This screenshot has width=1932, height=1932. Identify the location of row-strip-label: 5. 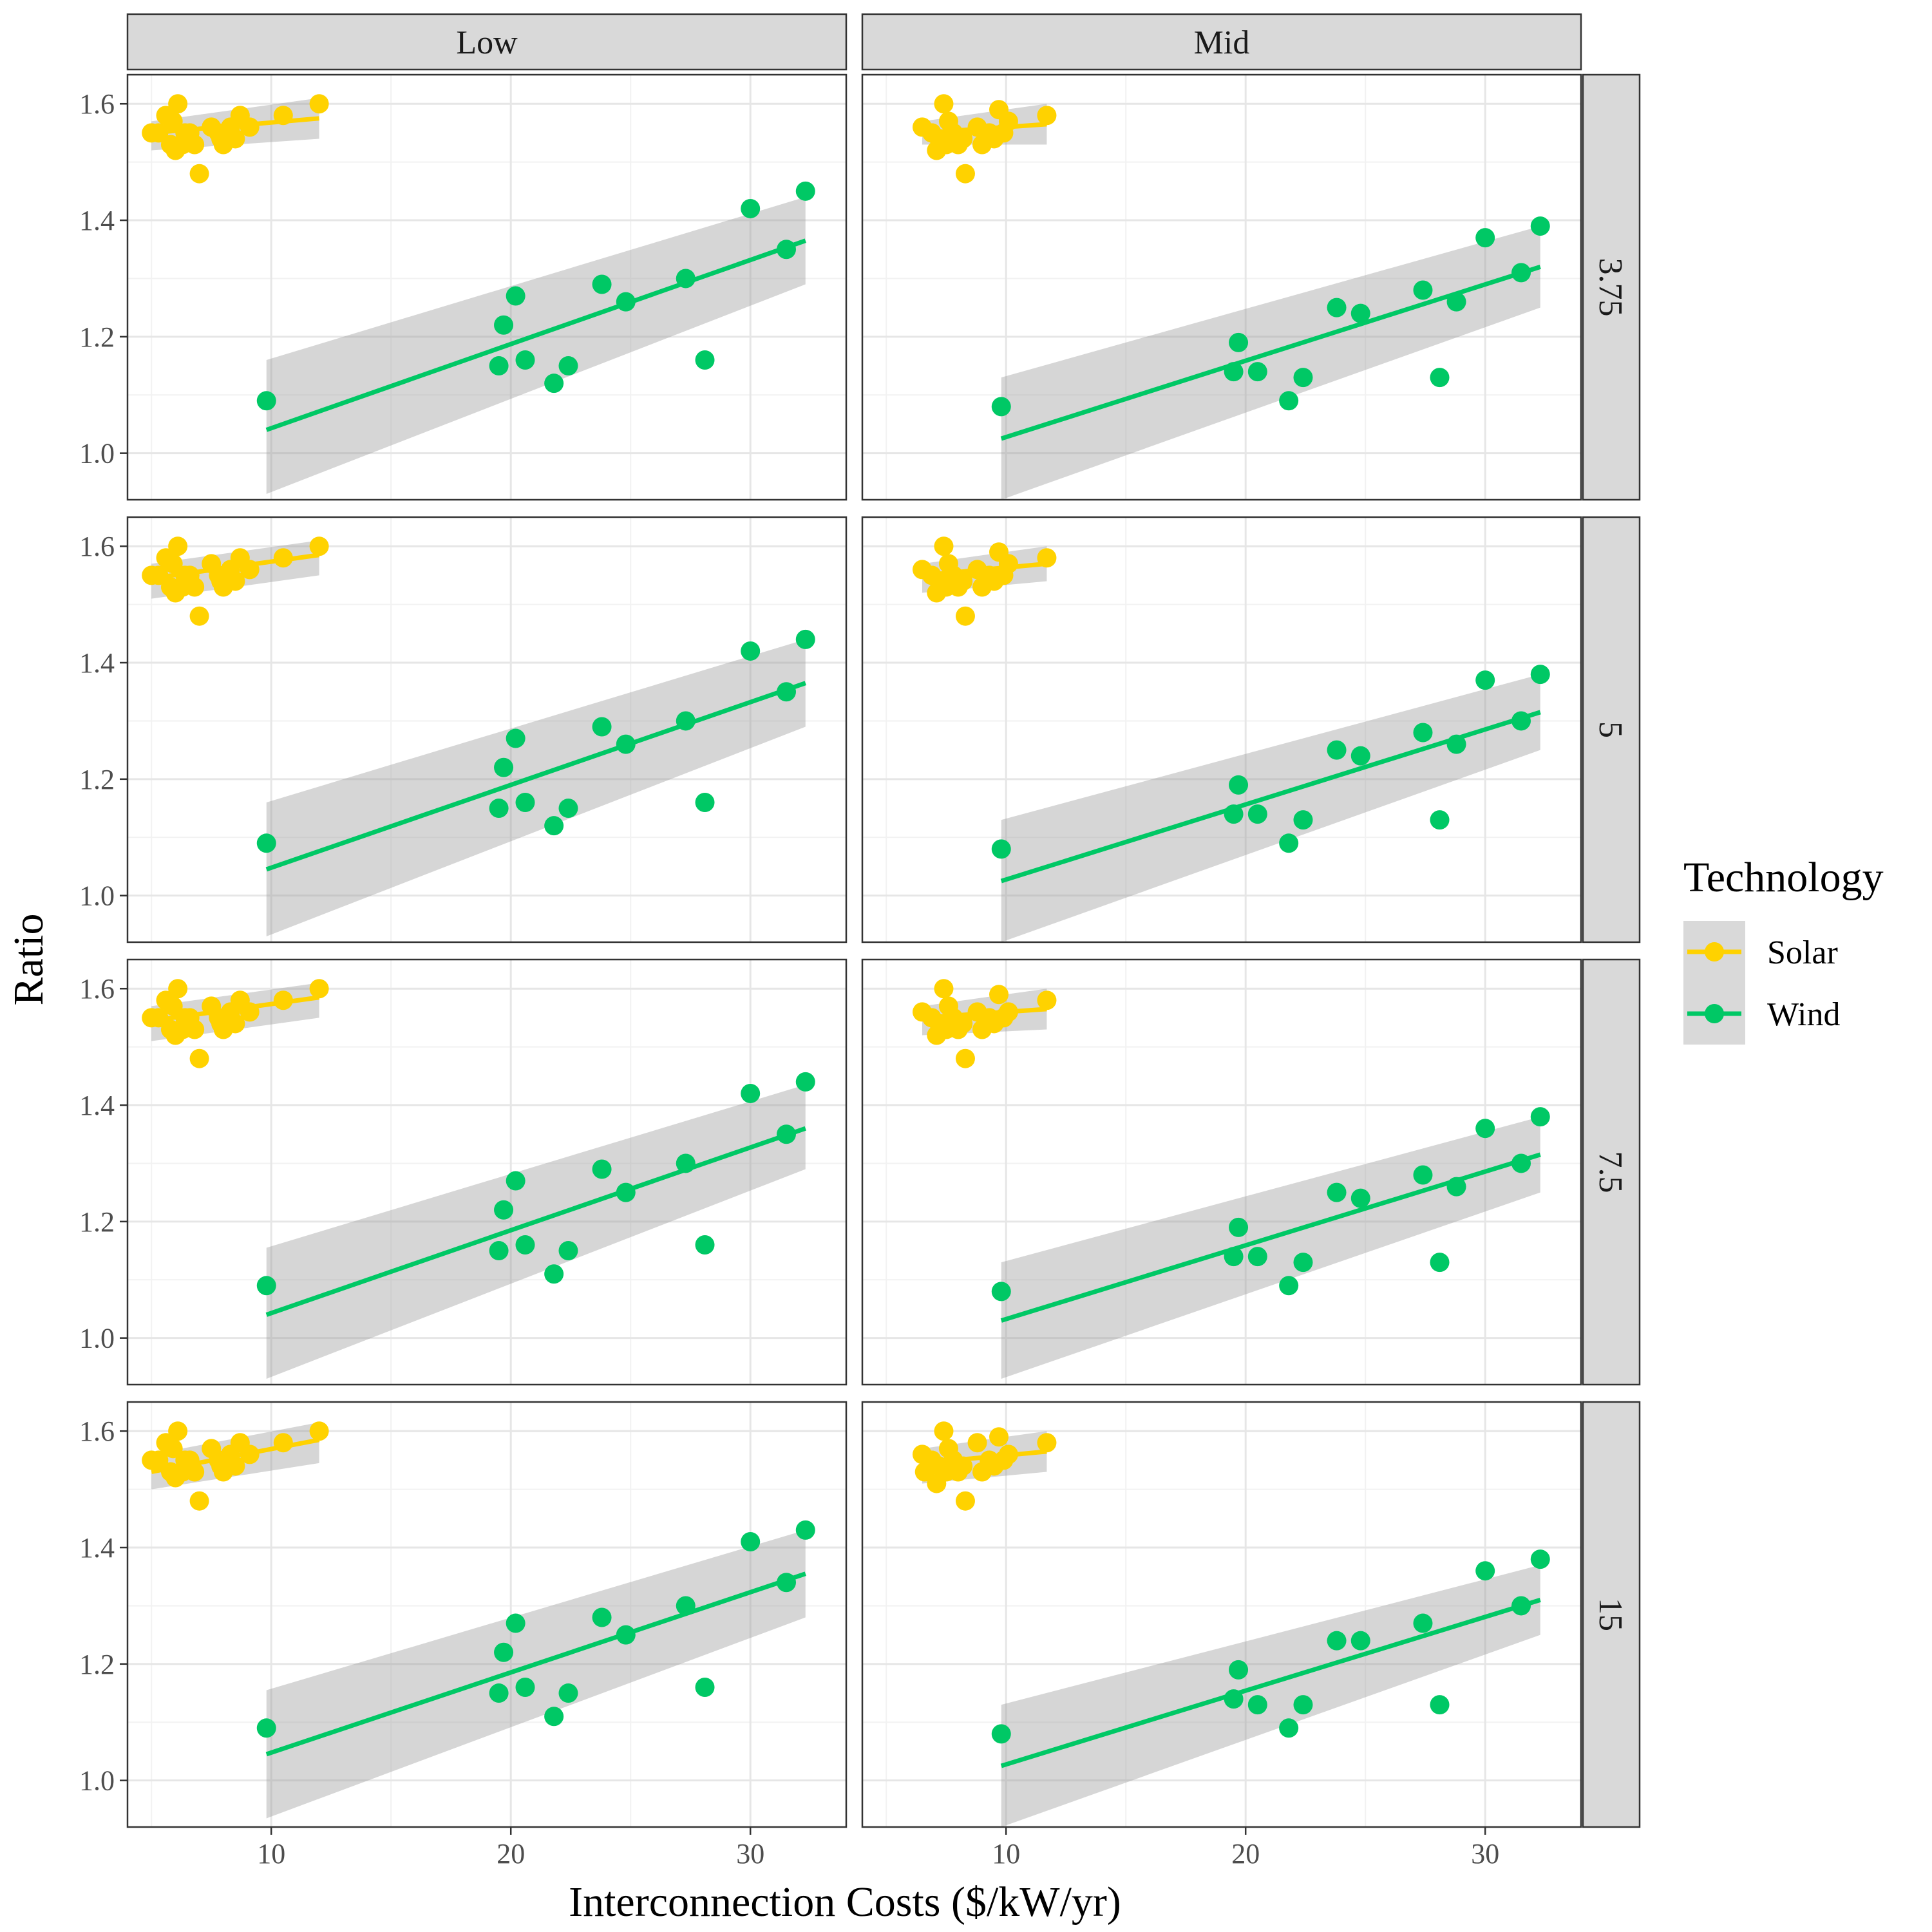
(1610, 729).